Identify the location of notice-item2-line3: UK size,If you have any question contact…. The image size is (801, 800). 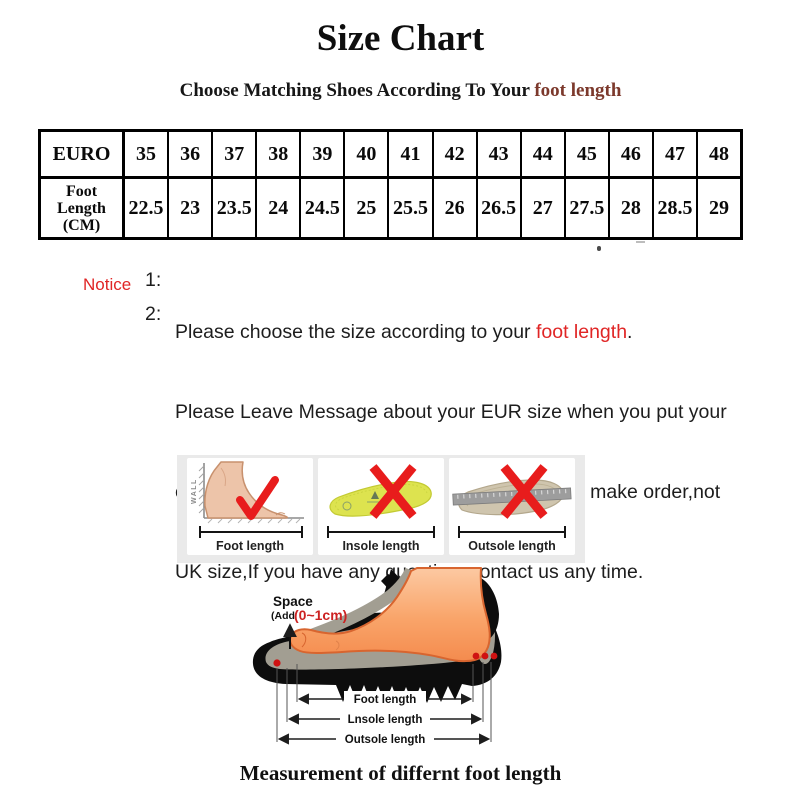
(409, 572).